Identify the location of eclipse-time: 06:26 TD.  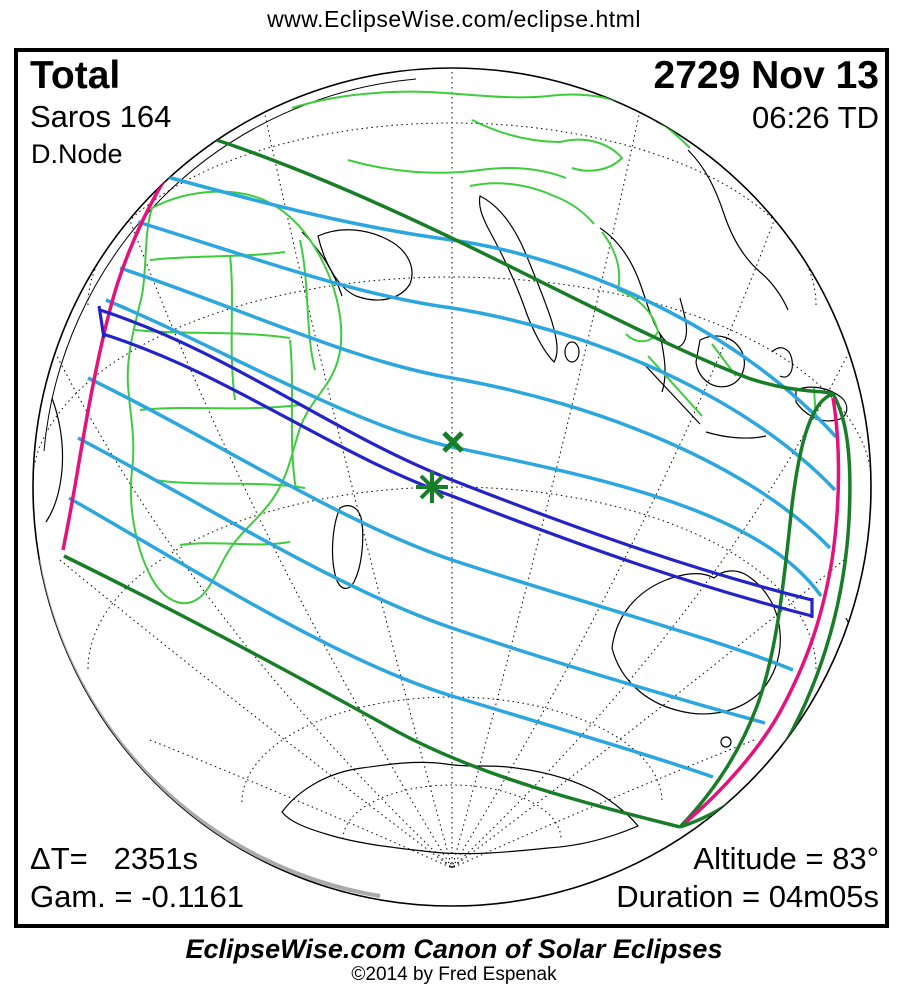
(815, 117).